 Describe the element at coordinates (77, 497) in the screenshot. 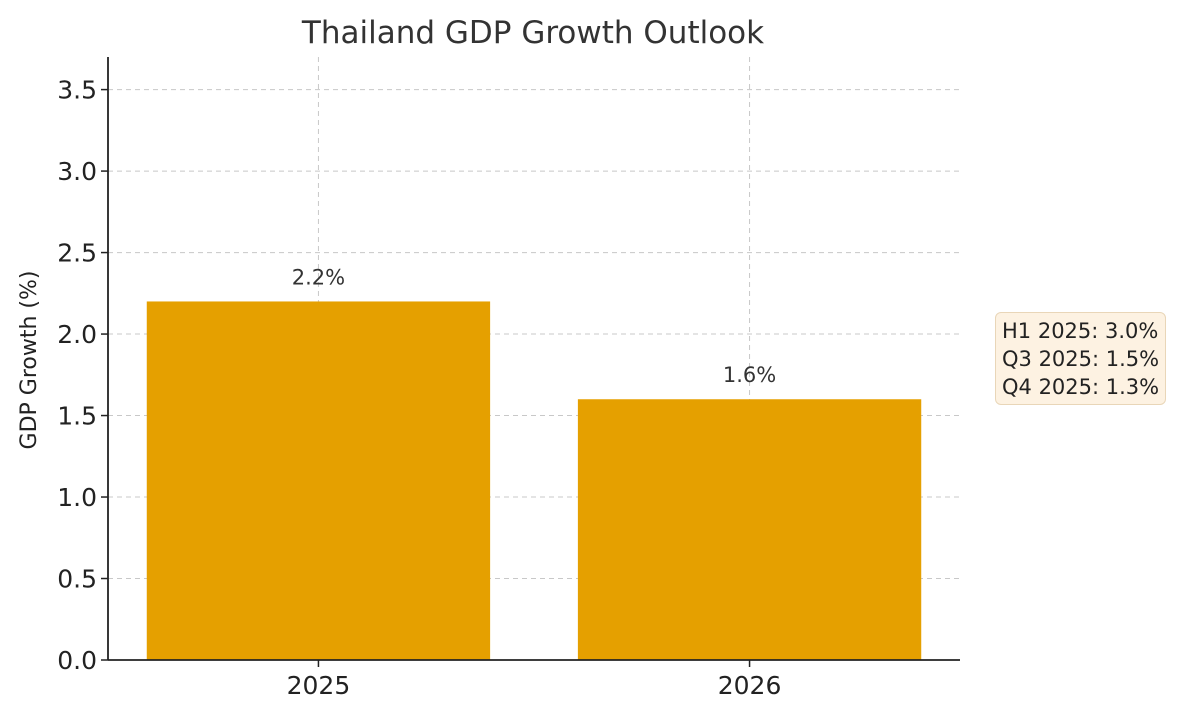

I see `y-tick-label: 1.0` at that location.